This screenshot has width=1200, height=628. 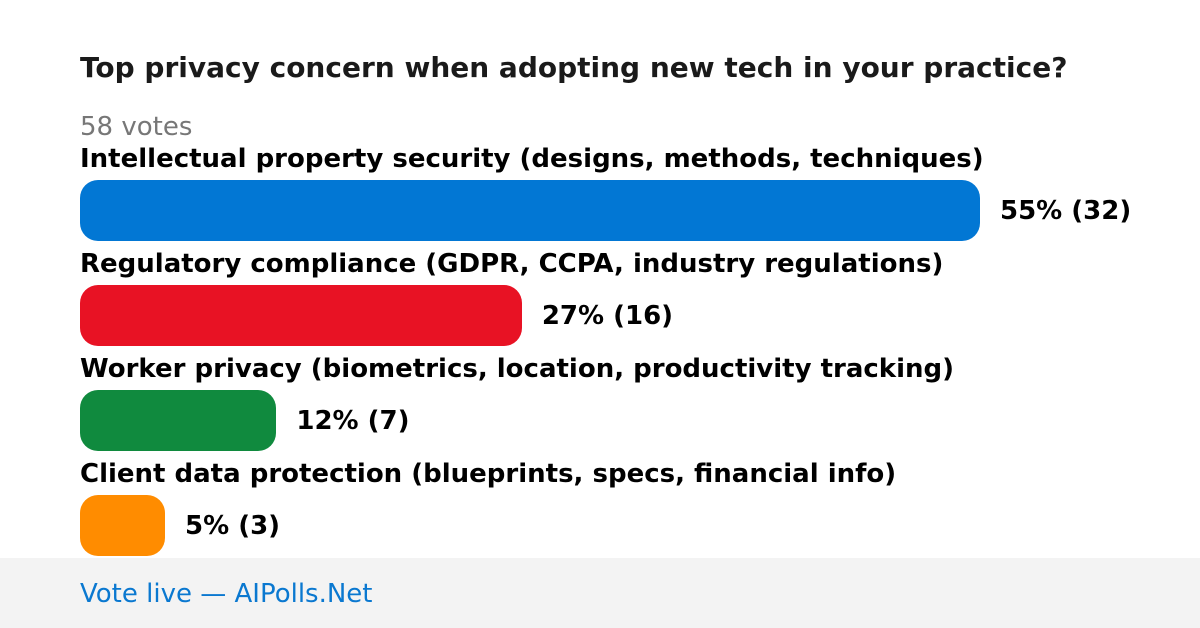 What do you see at coordinates (353, 420) in the screenshot?
I see `option-value-label: 12% (7)` at bounding box center [353, 420].